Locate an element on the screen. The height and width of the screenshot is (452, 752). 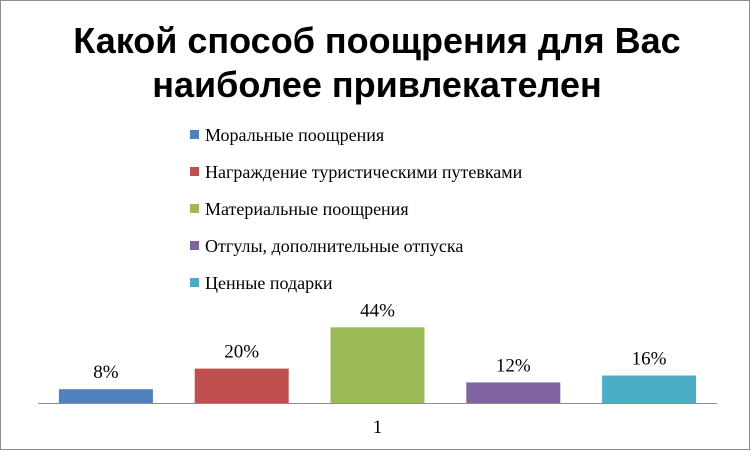
legend-label: Ценные подарки is located at coordinates (269, 283).